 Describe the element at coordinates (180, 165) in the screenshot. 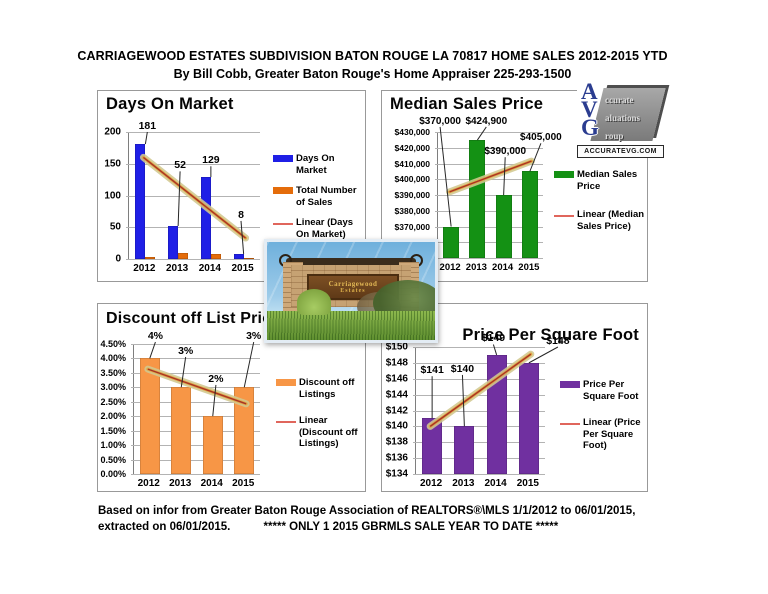

I see `data-label: 52` at that location.